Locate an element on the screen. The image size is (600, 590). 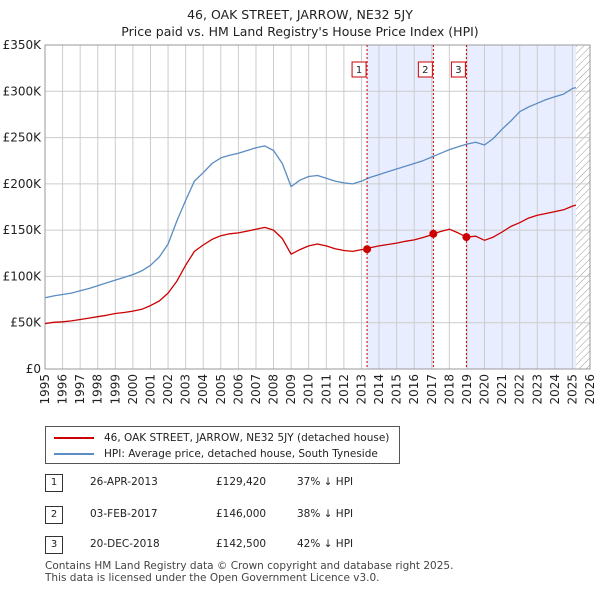
x-tick-label: 2025 is located at coordinates (572, 389).